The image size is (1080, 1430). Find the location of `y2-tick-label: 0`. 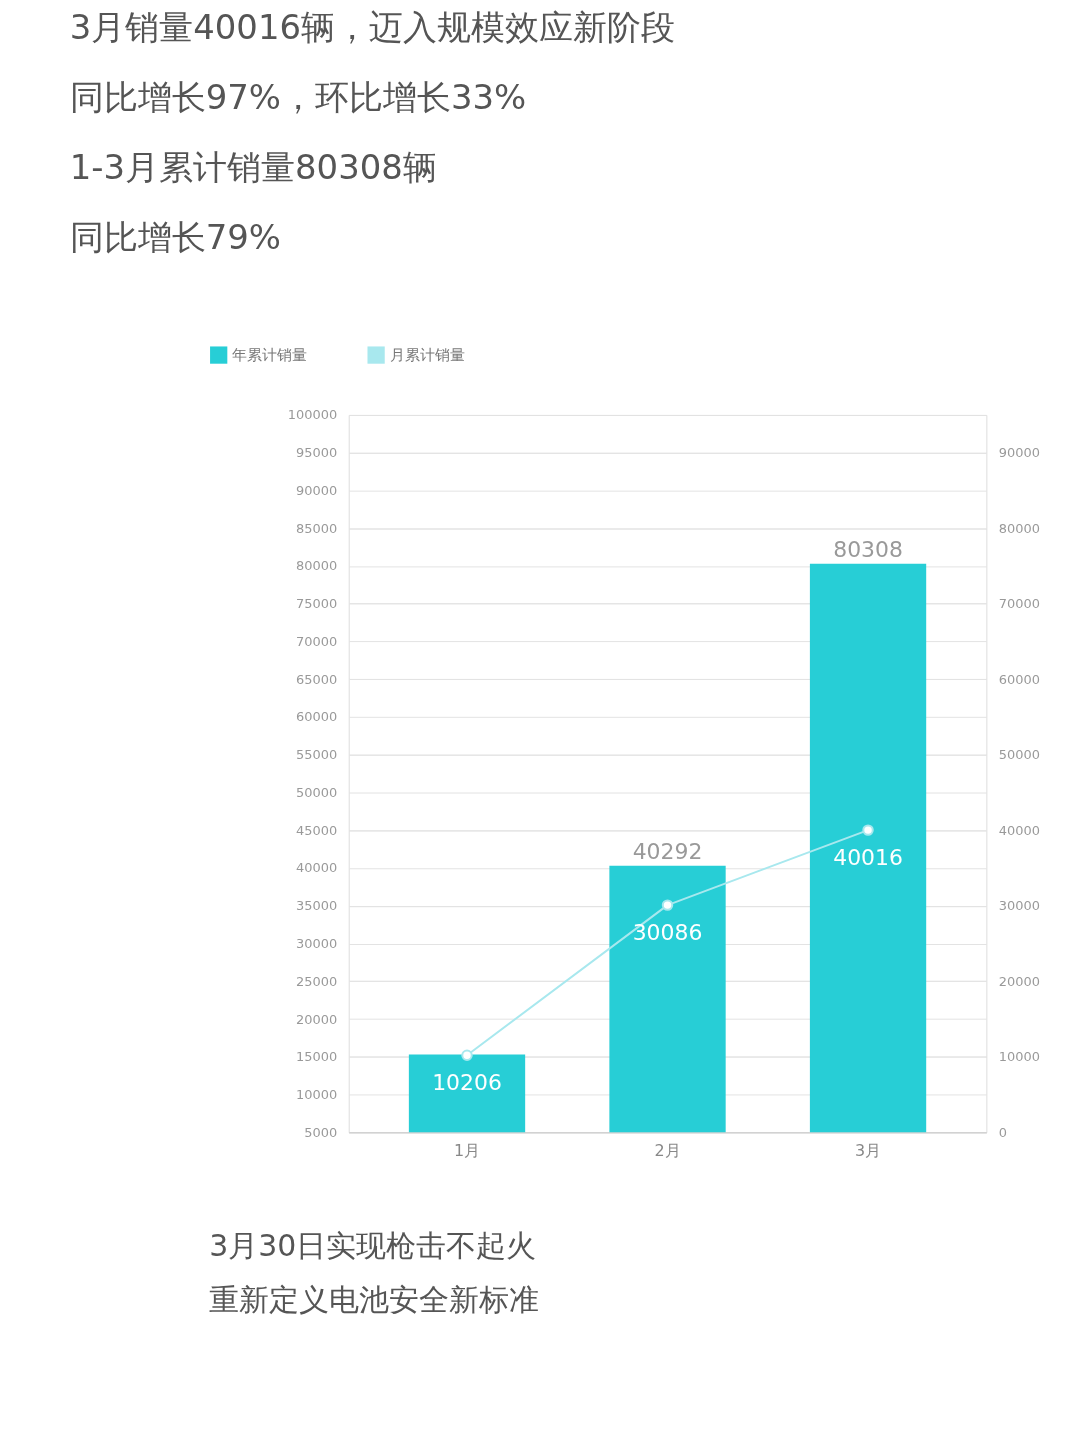

y2-tick-label: 0 is located at coordinates (1003, 1132).